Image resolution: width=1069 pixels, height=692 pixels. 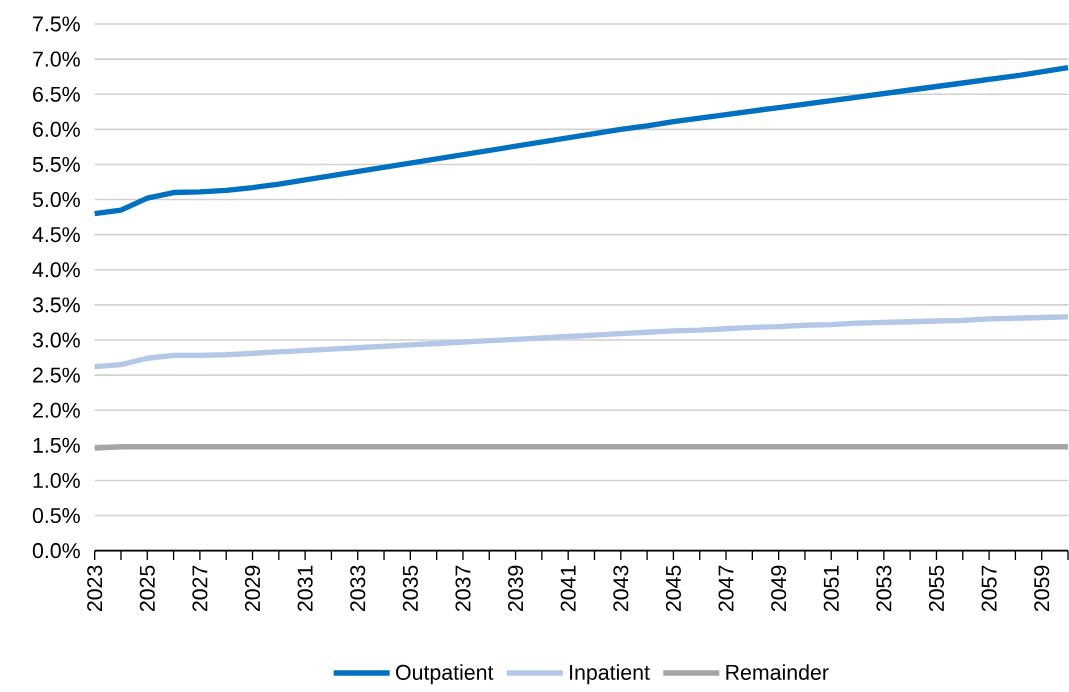 I want to click on y-tick-label: 4.0%, so click(x=56, y=270).